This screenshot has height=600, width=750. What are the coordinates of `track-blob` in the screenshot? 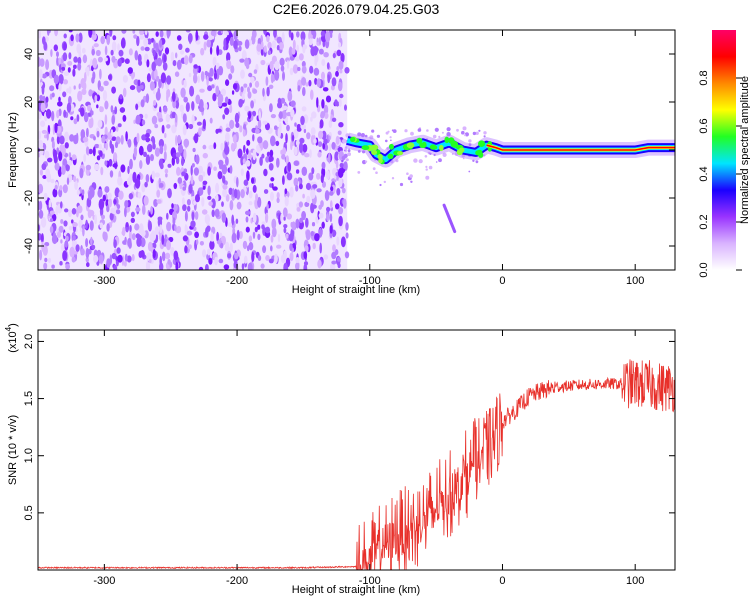 It's located at (479, 152).